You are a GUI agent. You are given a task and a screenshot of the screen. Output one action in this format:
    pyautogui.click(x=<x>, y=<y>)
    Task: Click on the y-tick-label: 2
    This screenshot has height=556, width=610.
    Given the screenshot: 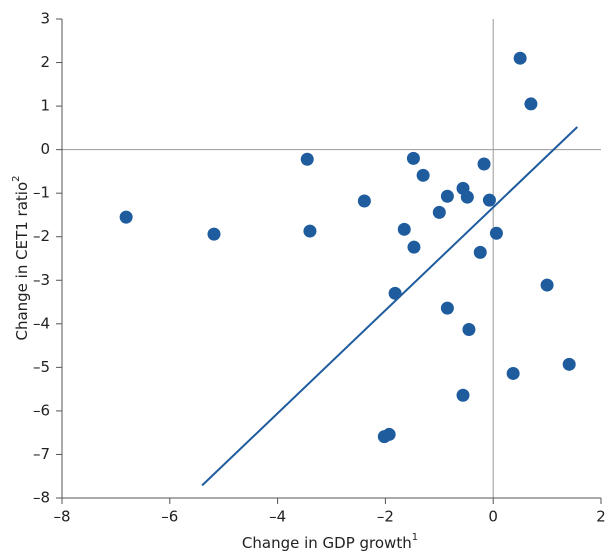 What is the action you would take?
    pyautogui.click(x=45, y=62)
    